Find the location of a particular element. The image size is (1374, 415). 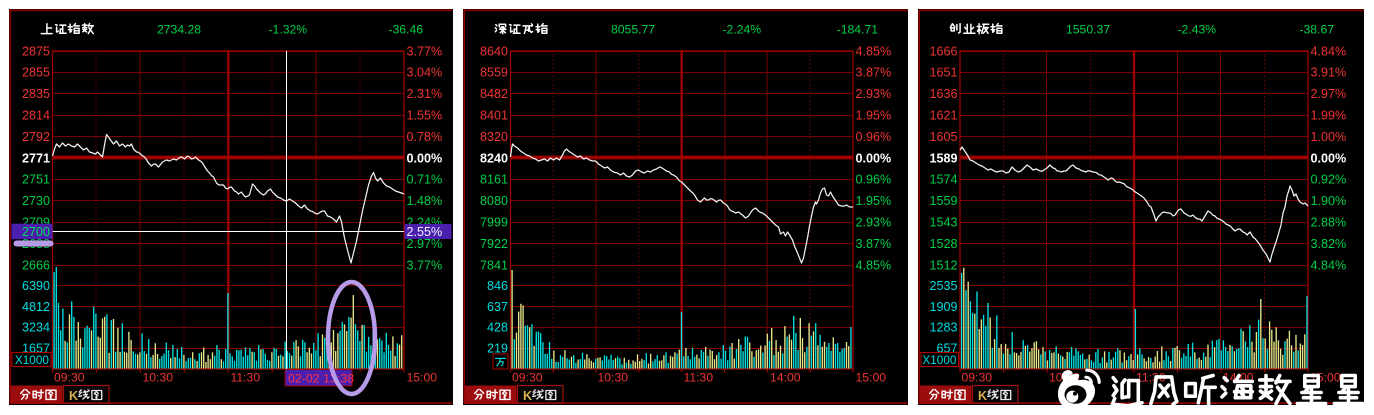

svg-text: 1636 is located at coordinates (943, 94).